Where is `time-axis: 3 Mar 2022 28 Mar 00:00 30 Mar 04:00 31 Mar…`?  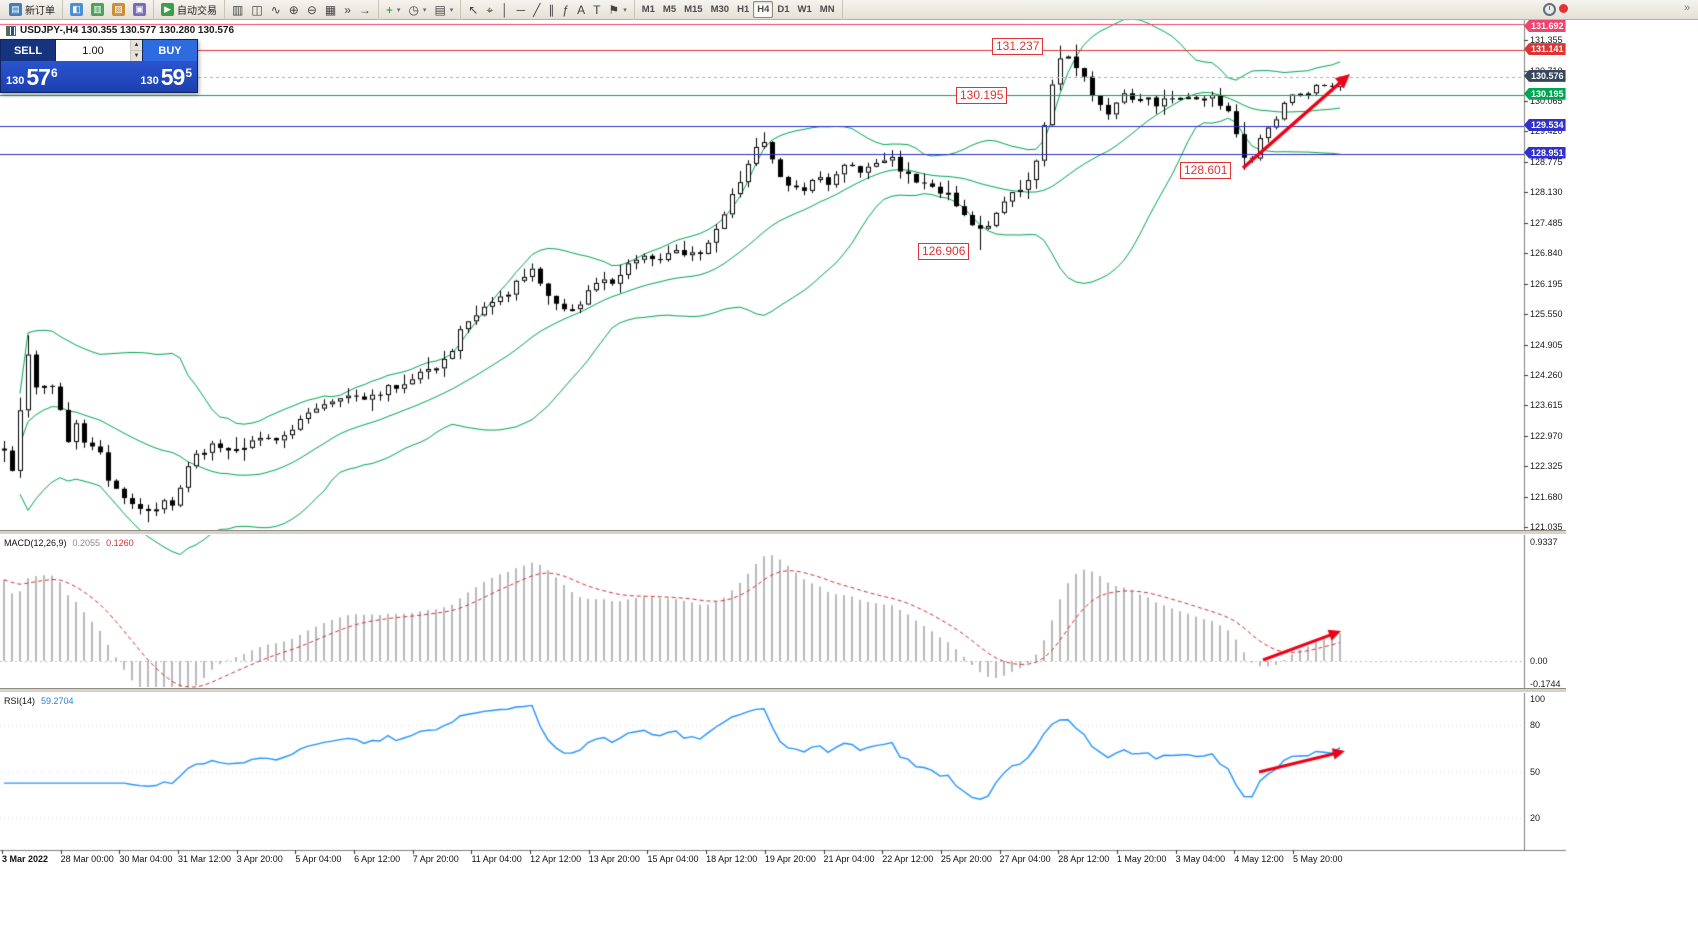
time-axis: 3 Mar 2022 28 Mar 00:00 30 Mar 04:00 31 Mar… is located at coordinates (783, 859).